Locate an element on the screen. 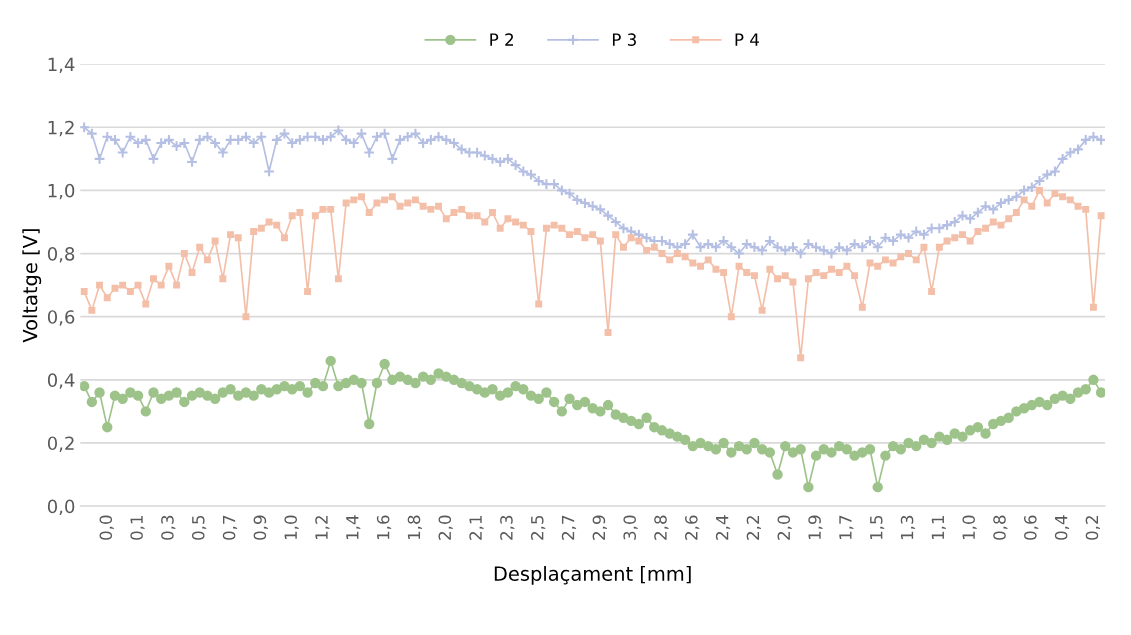 This screenshot has width=1131, height=635. y-tick-label: 1,4 is located at coordinates (61, 65).